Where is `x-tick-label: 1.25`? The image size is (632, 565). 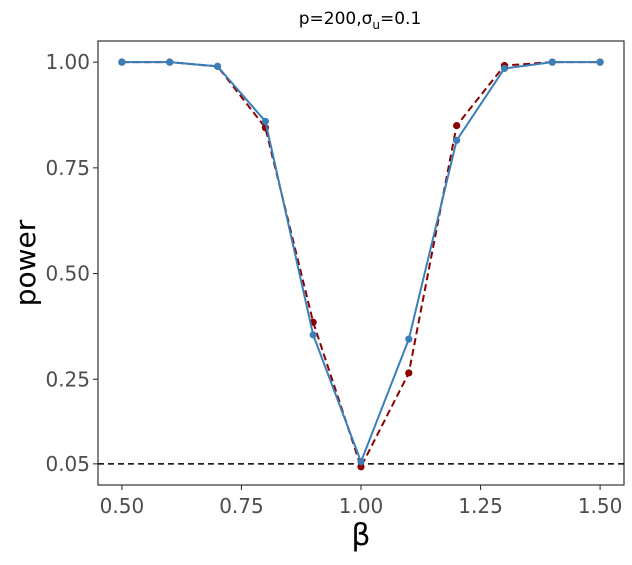
x-tick-label: 1.25 is located at coordinates (480, 506).